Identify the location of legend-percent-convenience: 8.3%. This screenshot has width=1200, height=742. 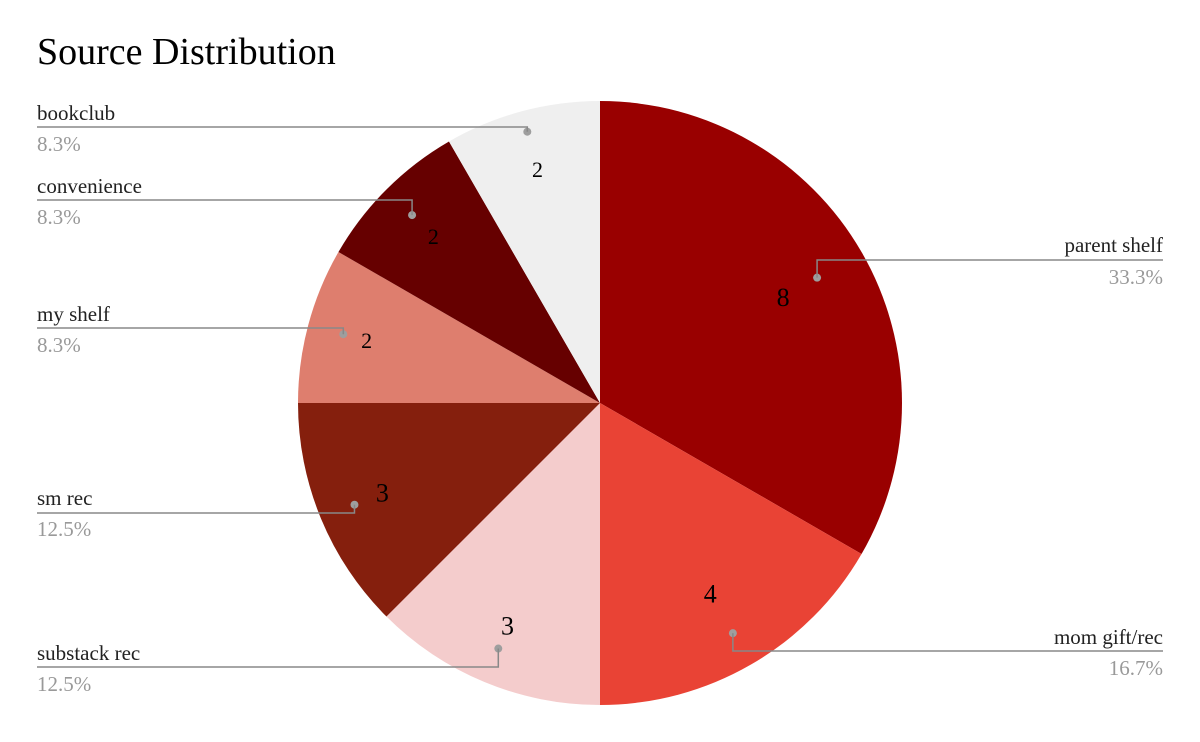
(59, 217).